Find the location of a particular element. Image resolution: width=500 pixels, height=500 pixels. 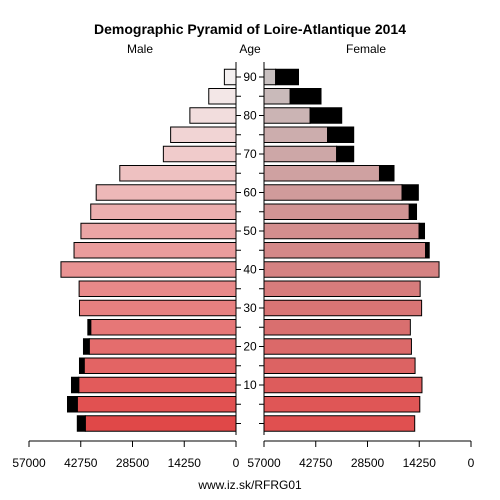

female-x-tick-label: 28500 is located at coordinates (368, 463).